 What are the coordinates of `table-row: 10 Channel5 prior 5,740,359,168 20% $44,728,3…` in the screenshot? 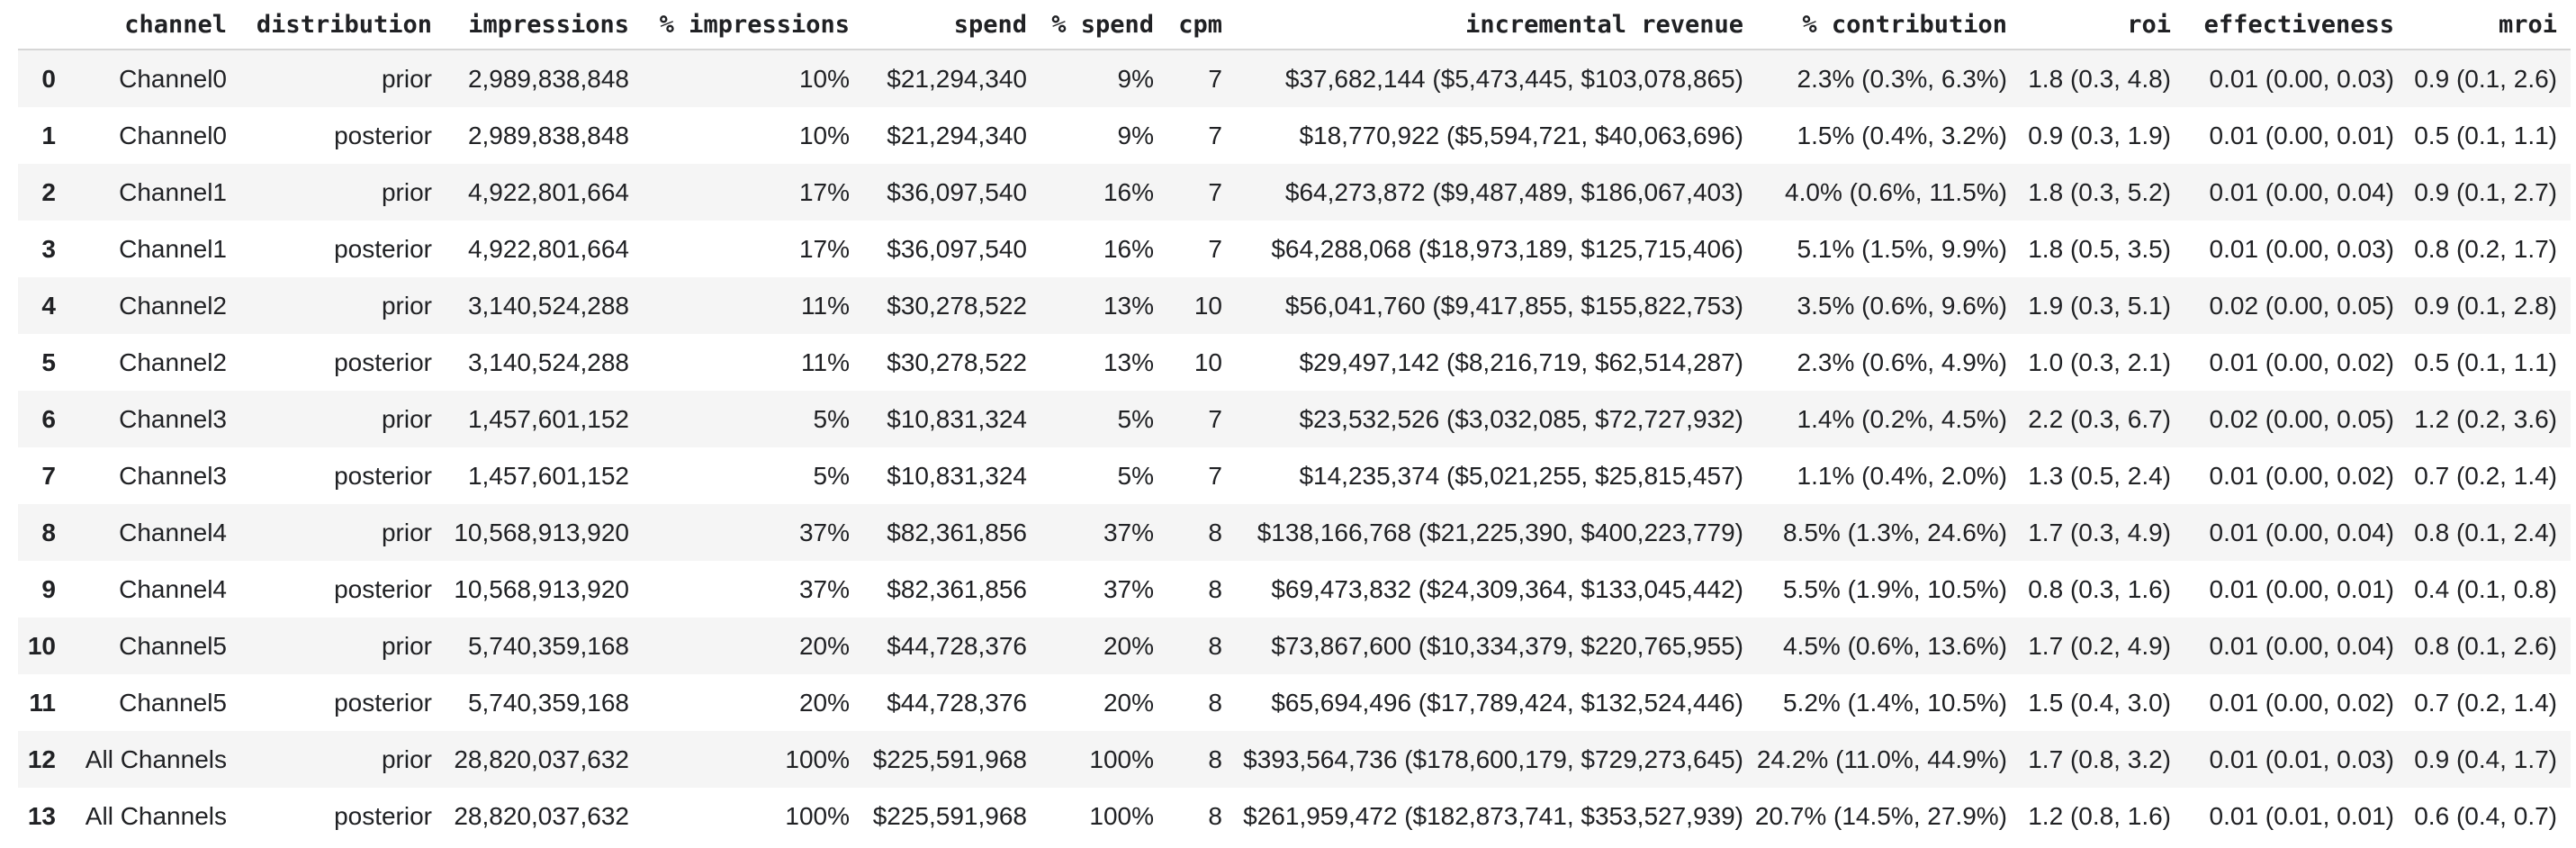 It's located at (1294, 646).